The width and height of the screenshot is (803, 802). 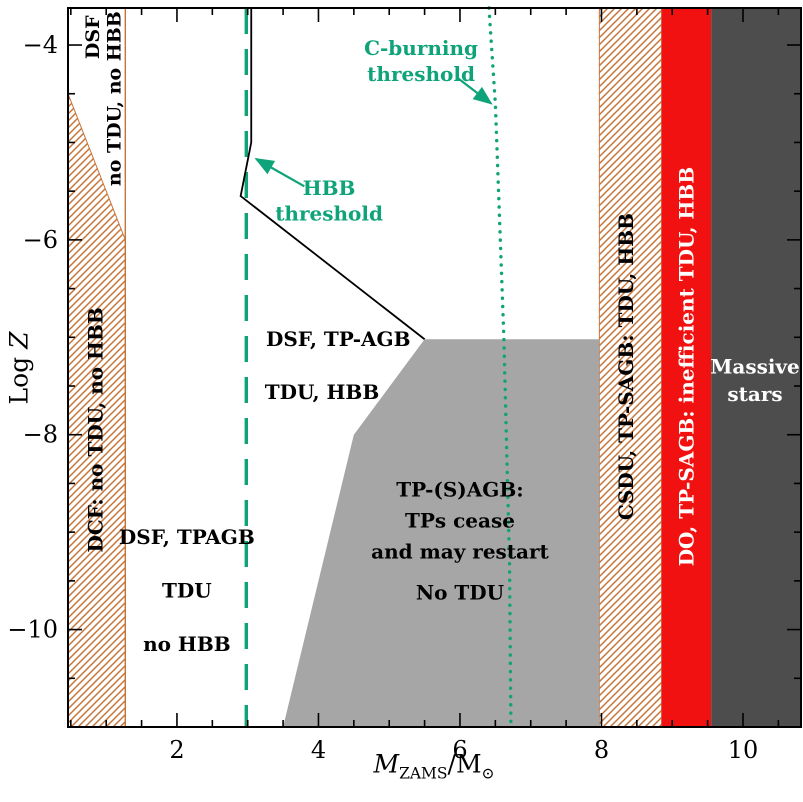 What do you see at coordinates (459, 489) in the screenshot?
I see `label-tpsagb-title: TP-(S)AGB:` at bounding box center [459, 489].